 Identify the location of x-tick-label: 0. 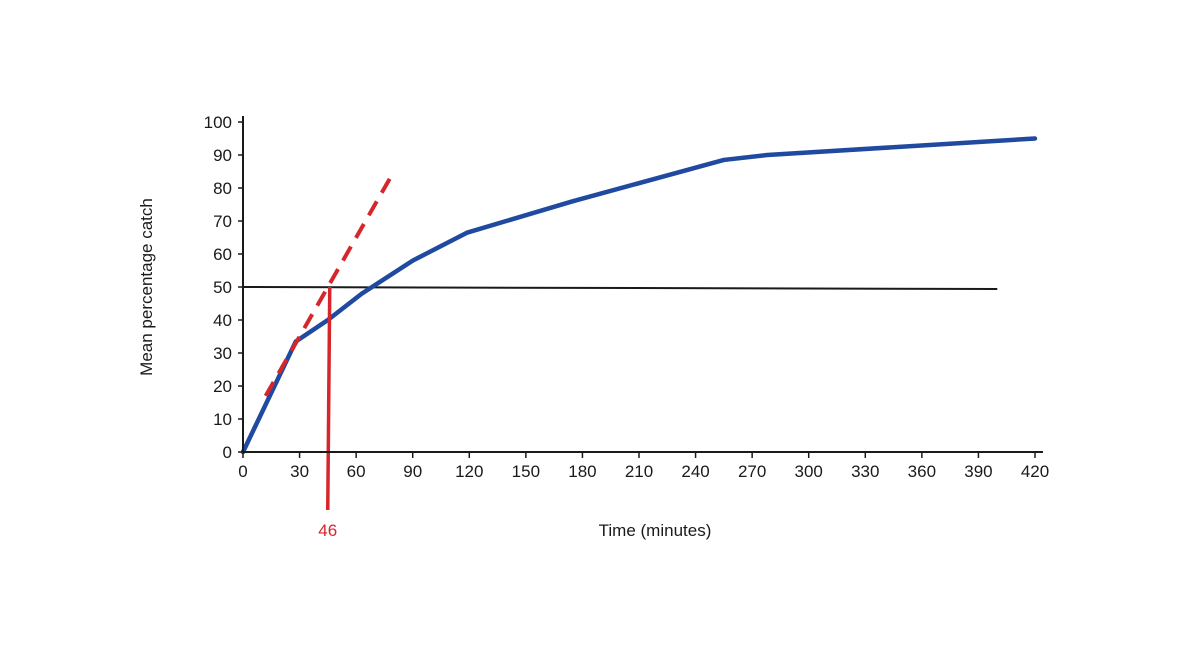
(242, 471).